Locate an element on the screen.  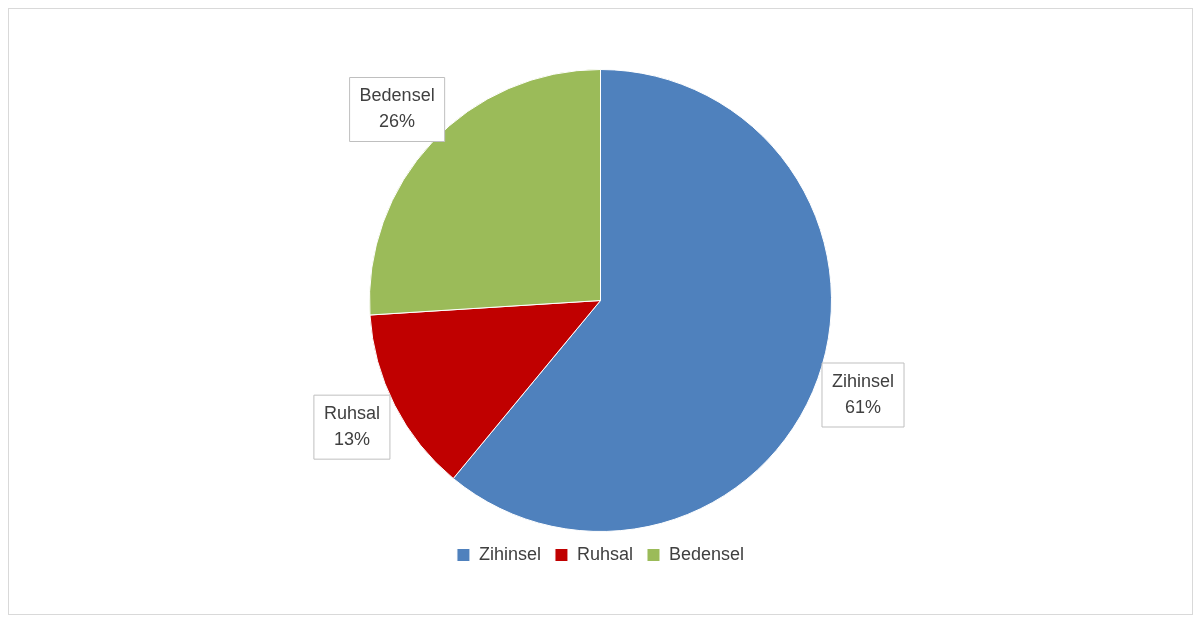
legend-label: Ruhsal is located at coordinates (604, 553).